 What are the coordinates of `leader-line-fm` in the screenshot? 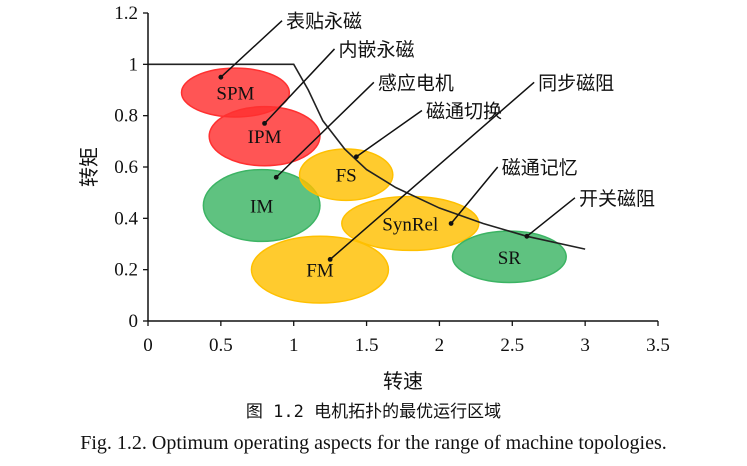 It's located at (432, 170).